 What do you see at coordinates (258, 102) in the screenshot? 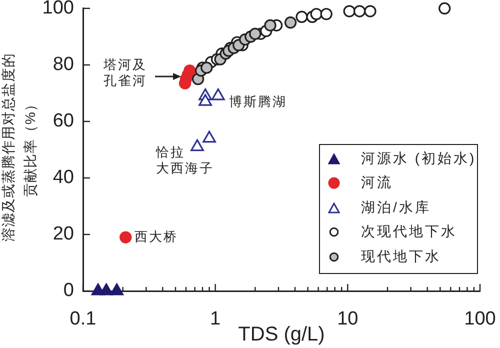
I see `annotation: 博斯腾湖` at bounding box center [258, 102].